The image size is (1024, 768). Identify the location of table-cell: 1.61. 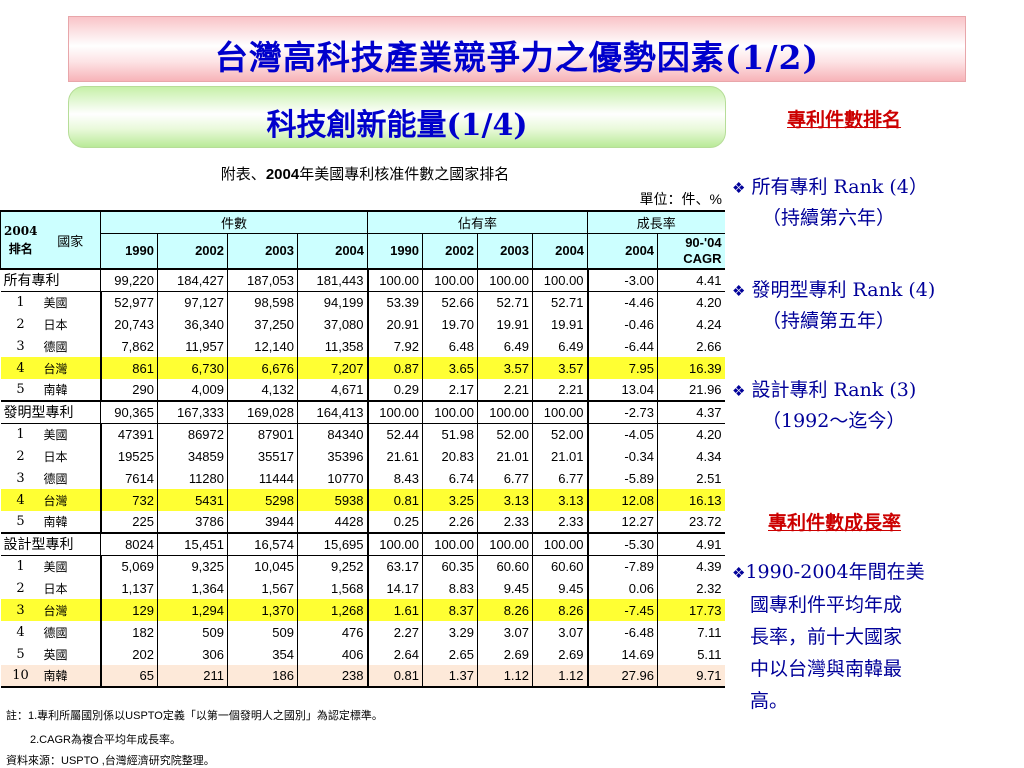
(394, 610).